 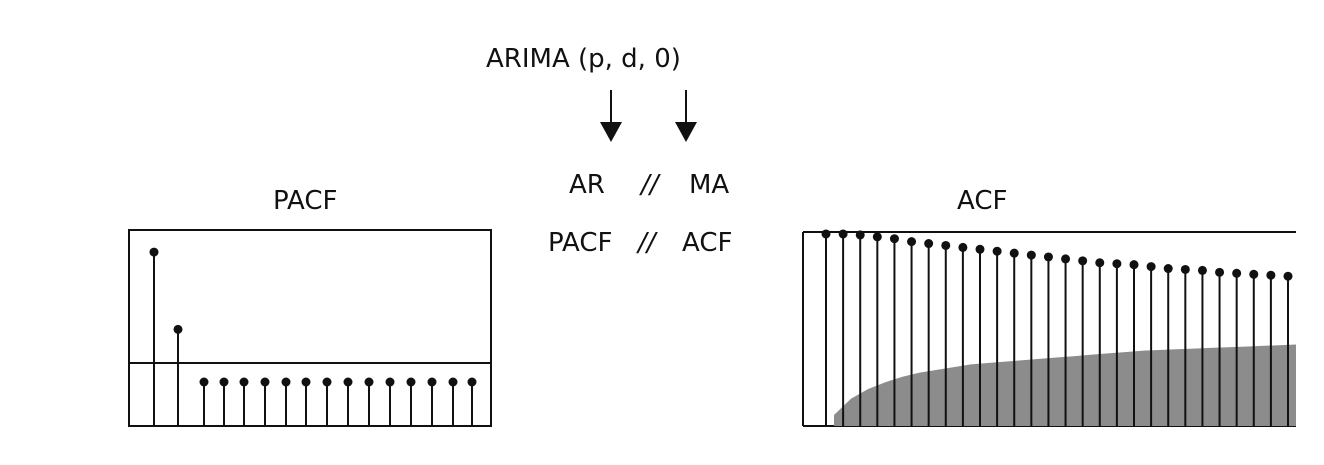 What do you see at coordinates (305, 201) in the screenshot?
I see `pacf-chart-title: PACF` at bounding box center [305, 201].